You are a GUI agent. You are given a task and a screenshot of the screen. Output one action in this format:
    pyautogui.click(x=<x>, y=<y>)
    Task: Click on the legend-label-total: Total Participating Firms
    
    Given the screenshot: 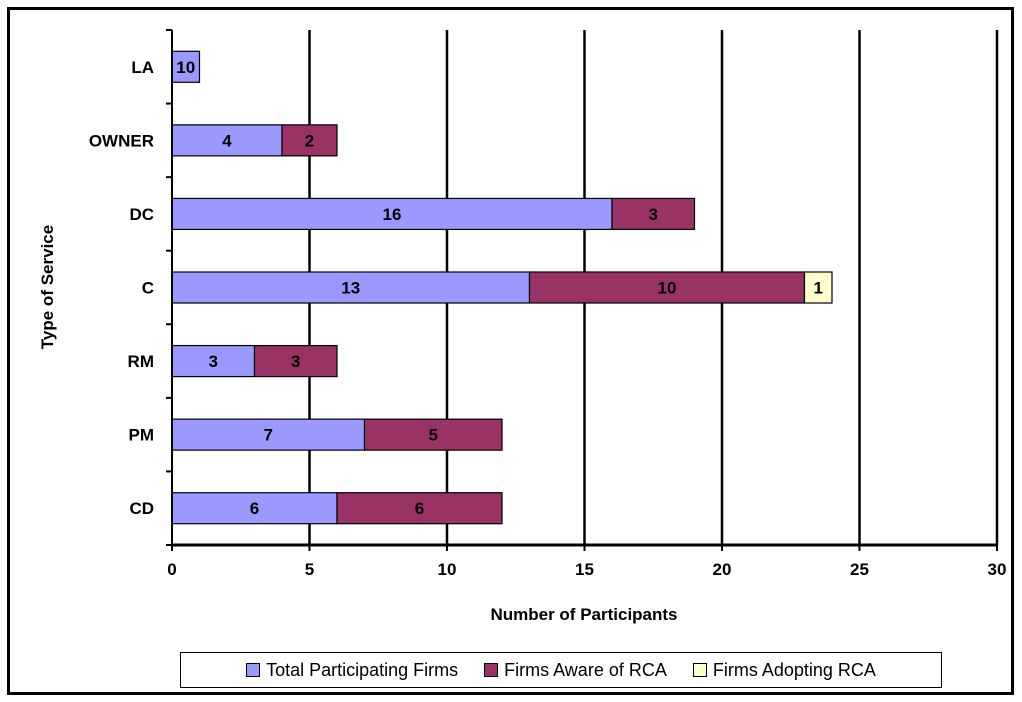 What is the action you would take?
    pyautogui.click(x=362, y=669)
    